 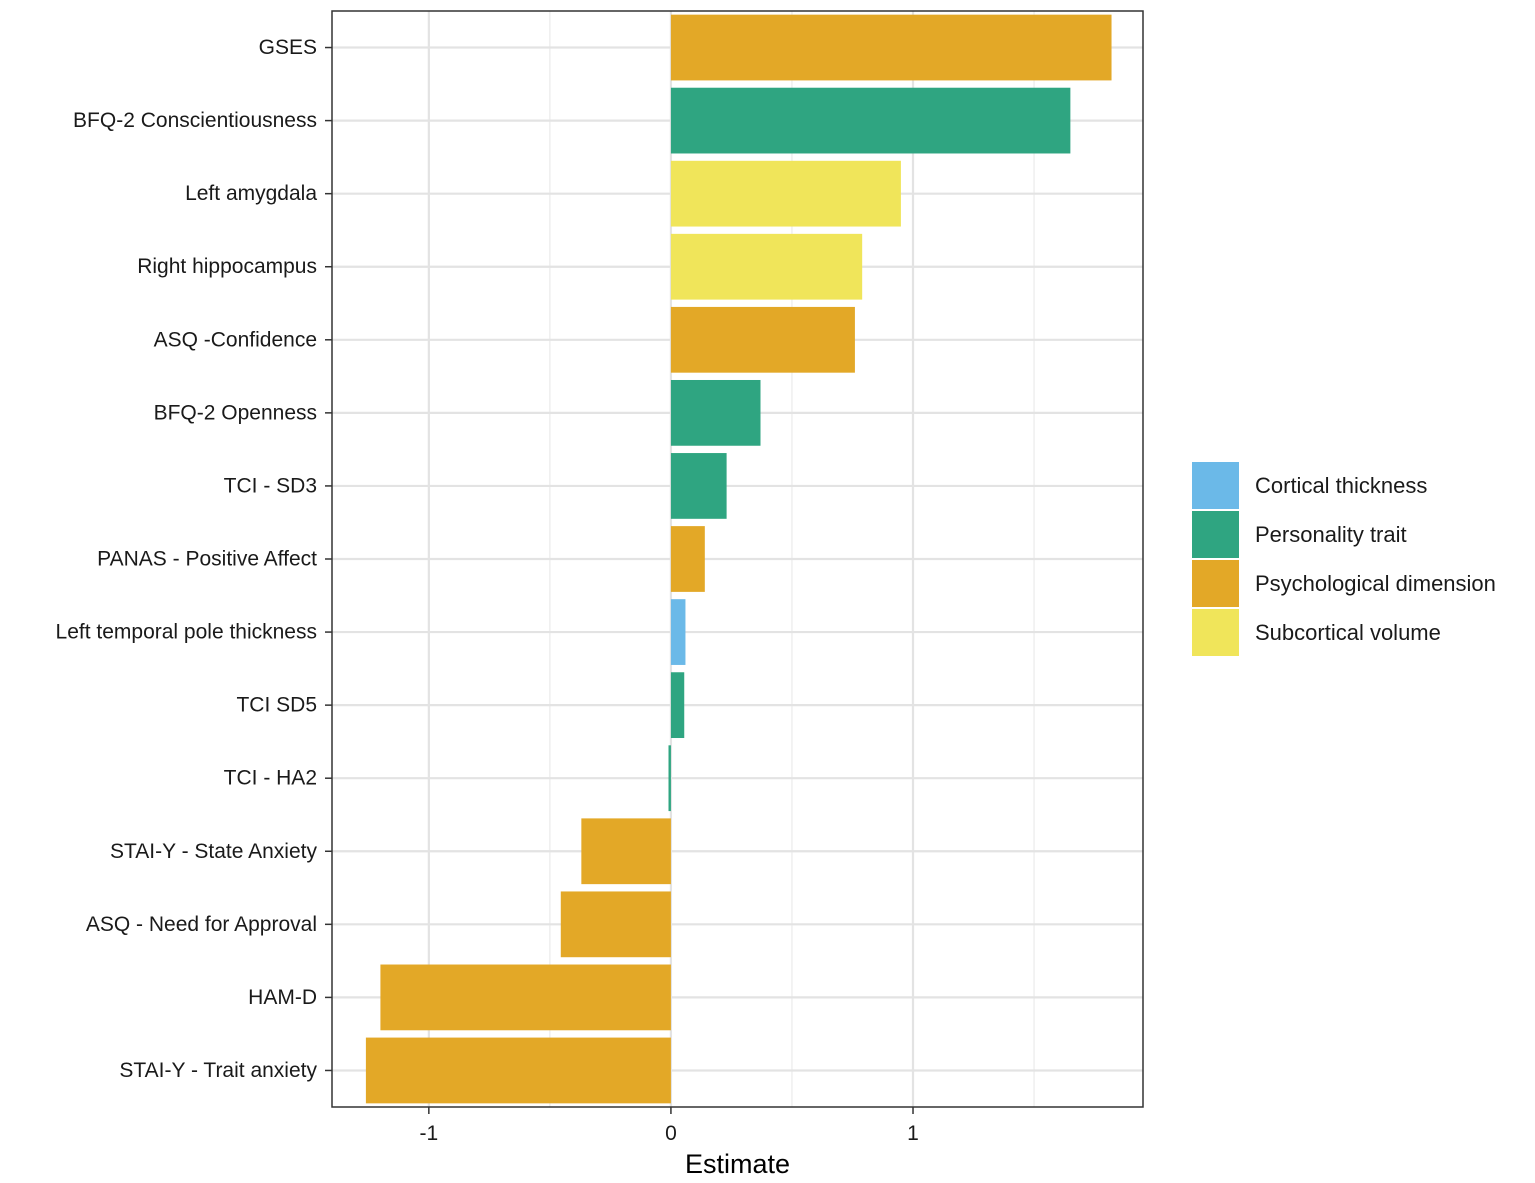 I want to click on x-axis: -1 0 1, so click(x=669, y=1126).